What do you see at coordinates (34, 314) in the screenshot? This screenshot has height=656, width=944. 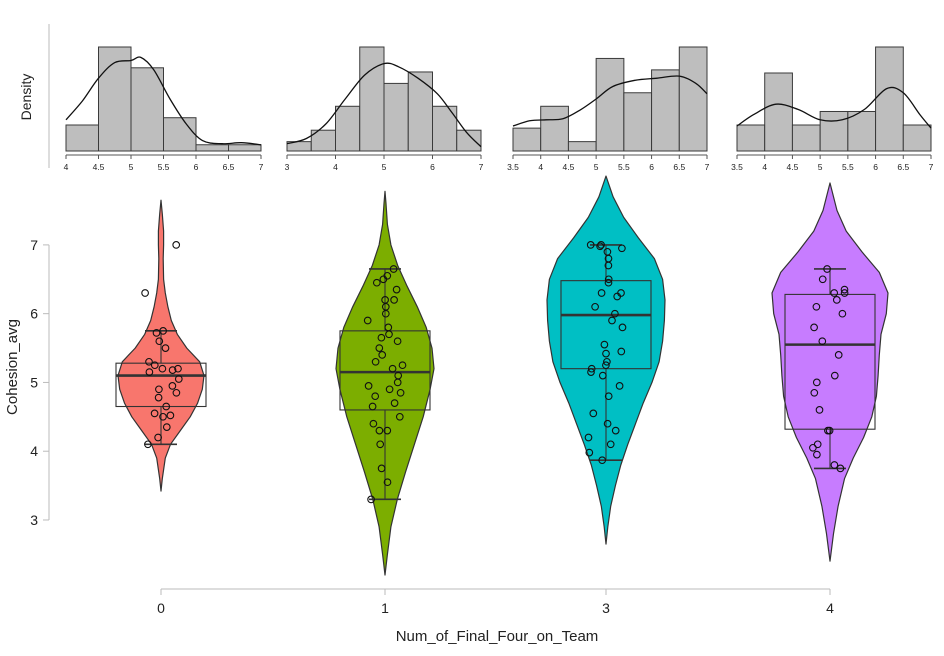 I see `y-tick-label: 6` at bounding box center [34, 314].